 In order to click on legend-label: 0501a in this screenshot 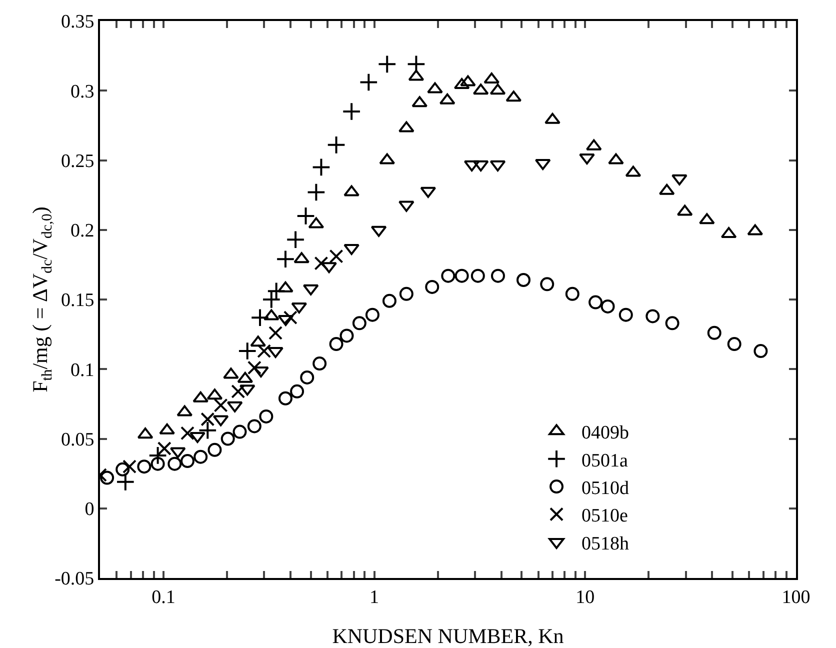, I will do `click(605, 461)`.